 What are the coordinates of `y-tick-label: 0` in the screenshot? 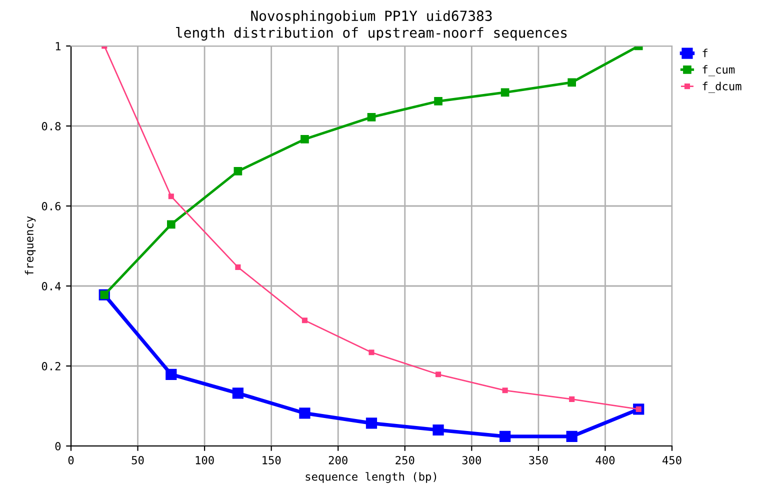 It's located at (58, 446).